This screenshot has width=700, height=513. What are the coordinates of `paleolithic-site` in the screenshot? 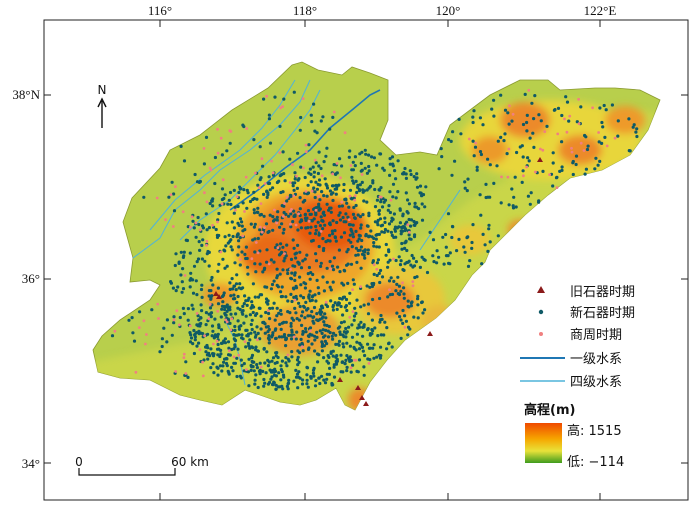 It's located at (358, 387).